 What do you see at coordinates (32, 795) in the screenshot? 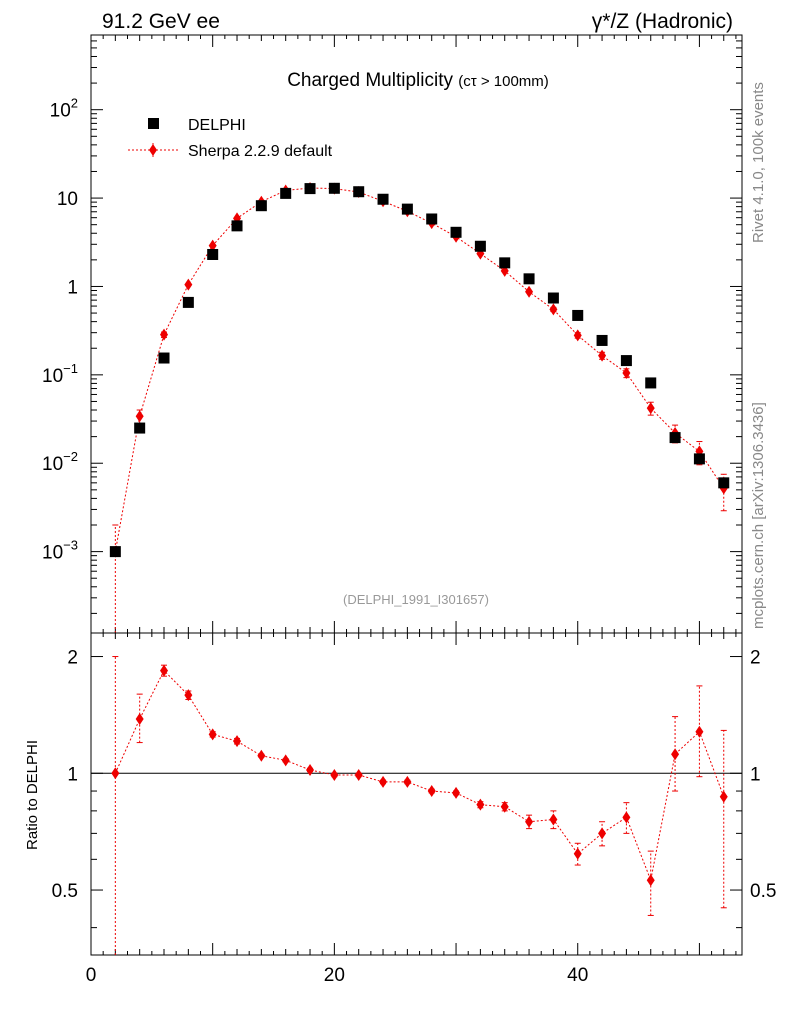
I see `ratio-y-axis-label: Ratio to DELPHI` at bounding box center [32, 795].